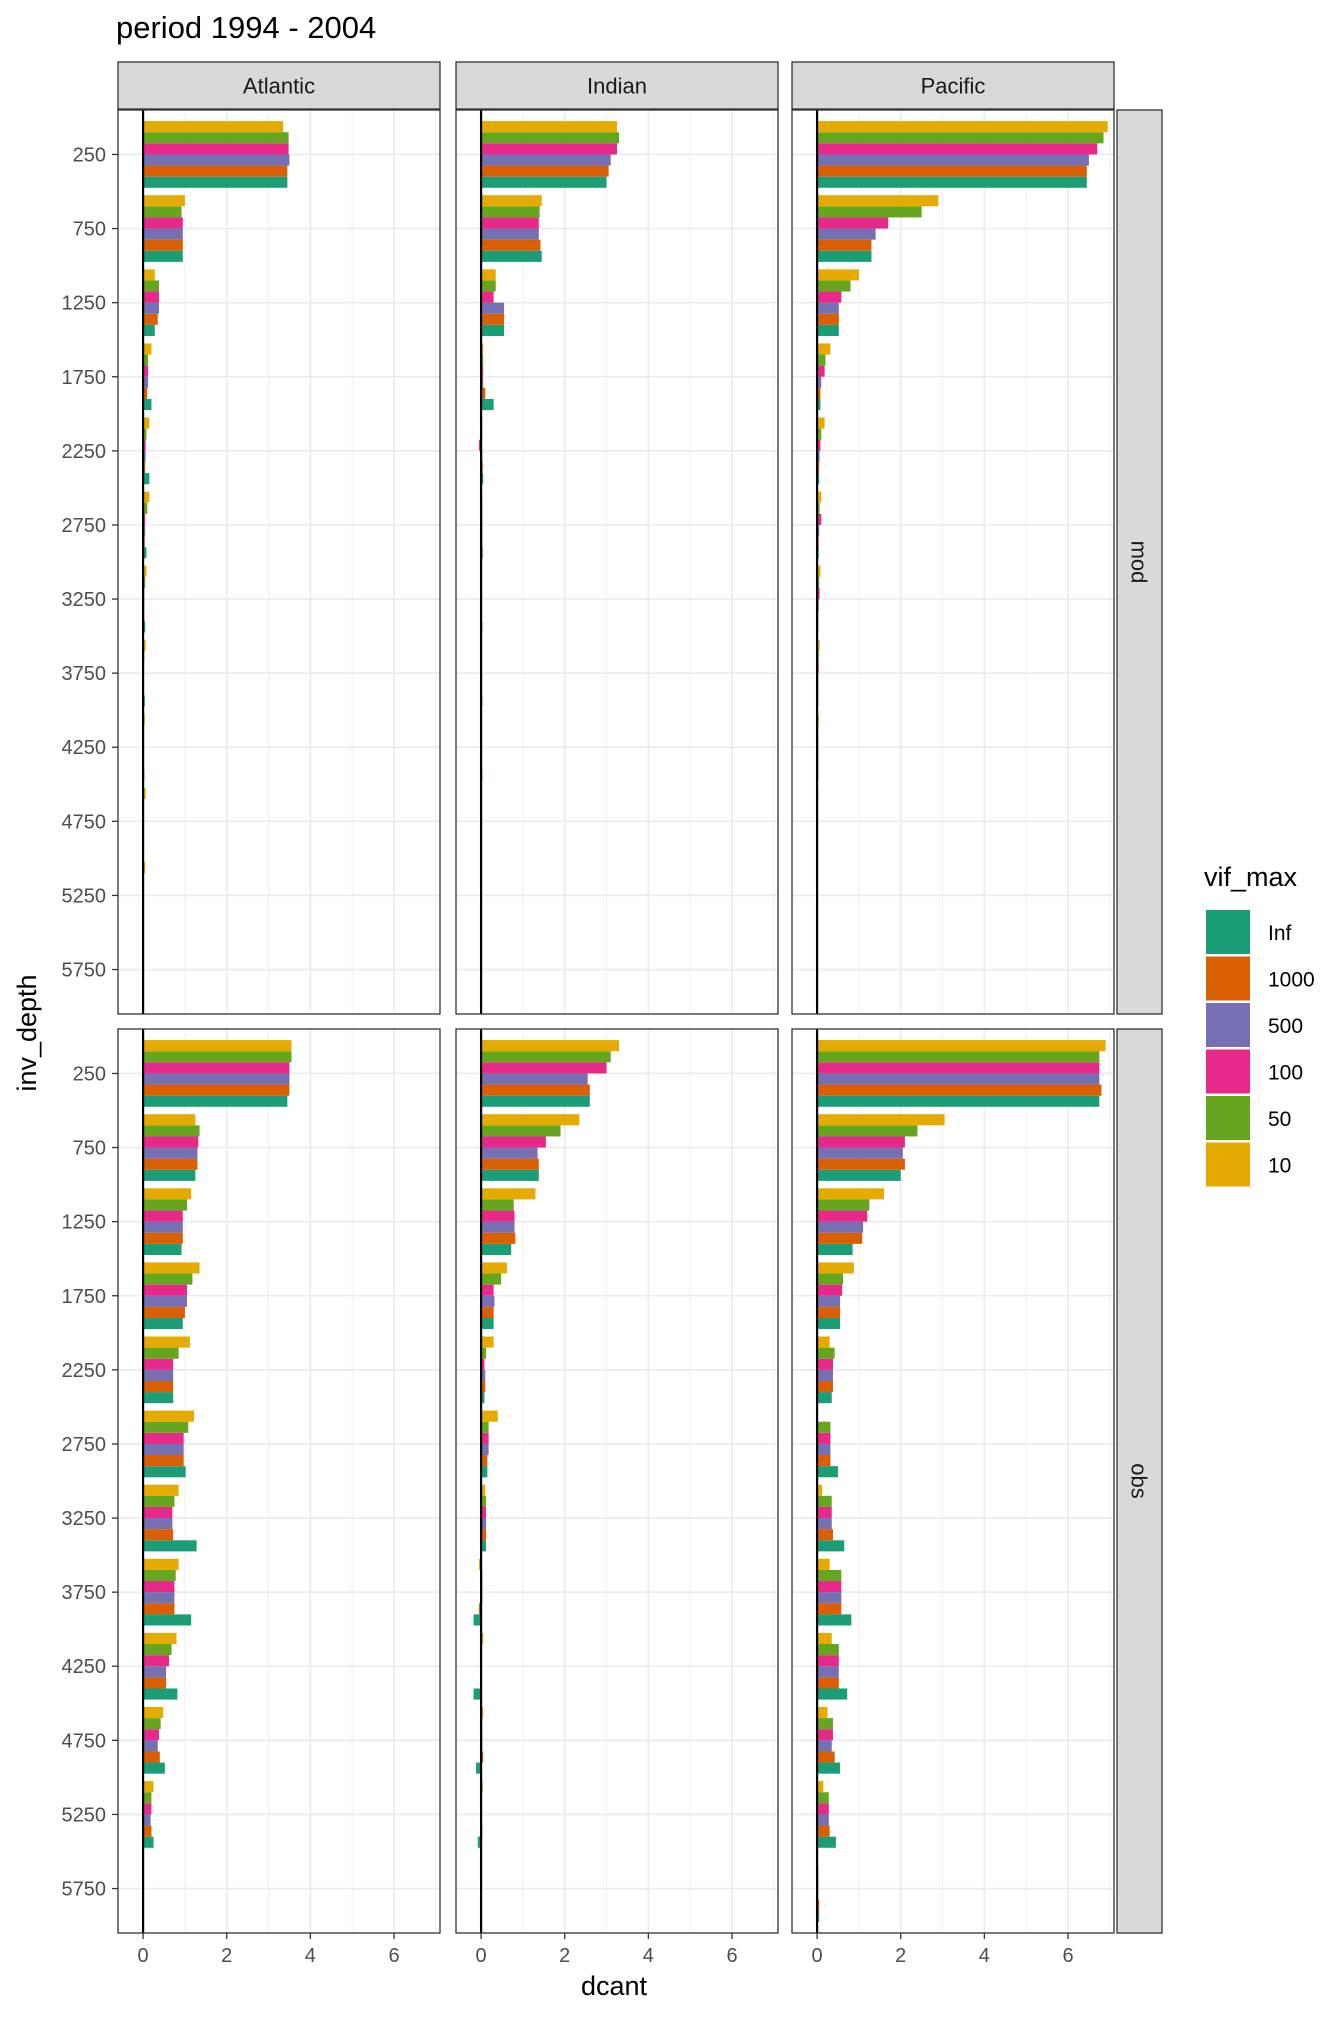 This screenshot has width=1344, height=2021. Describe the element at coordinates (84, 600) in the screenshot. I see `y-tick-label: 3250` at that location.